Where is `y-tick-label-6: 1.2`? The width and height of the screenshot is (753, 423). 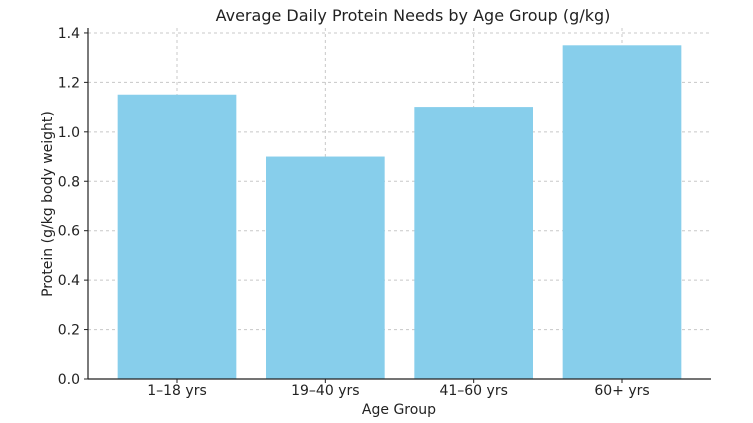
y-tick-label-6: 1.2 is located at coordinates (69, 83).